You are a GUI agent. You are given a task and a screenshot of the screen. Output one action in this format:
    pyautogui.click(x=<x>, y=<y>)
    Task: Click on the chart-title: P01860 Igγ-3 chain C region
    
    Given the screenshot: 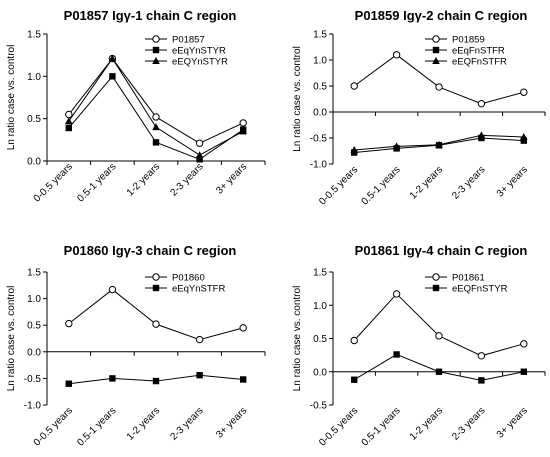 What is the action you would take?
    pyautogui.click(x=150, y=250)
    